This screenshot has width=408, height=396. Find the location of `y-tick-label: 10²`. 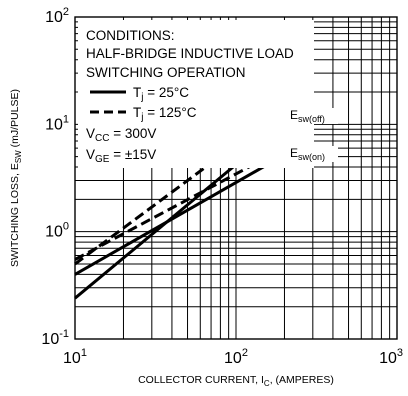

y-tick-label: 10² is located at coordinates (57, 16).